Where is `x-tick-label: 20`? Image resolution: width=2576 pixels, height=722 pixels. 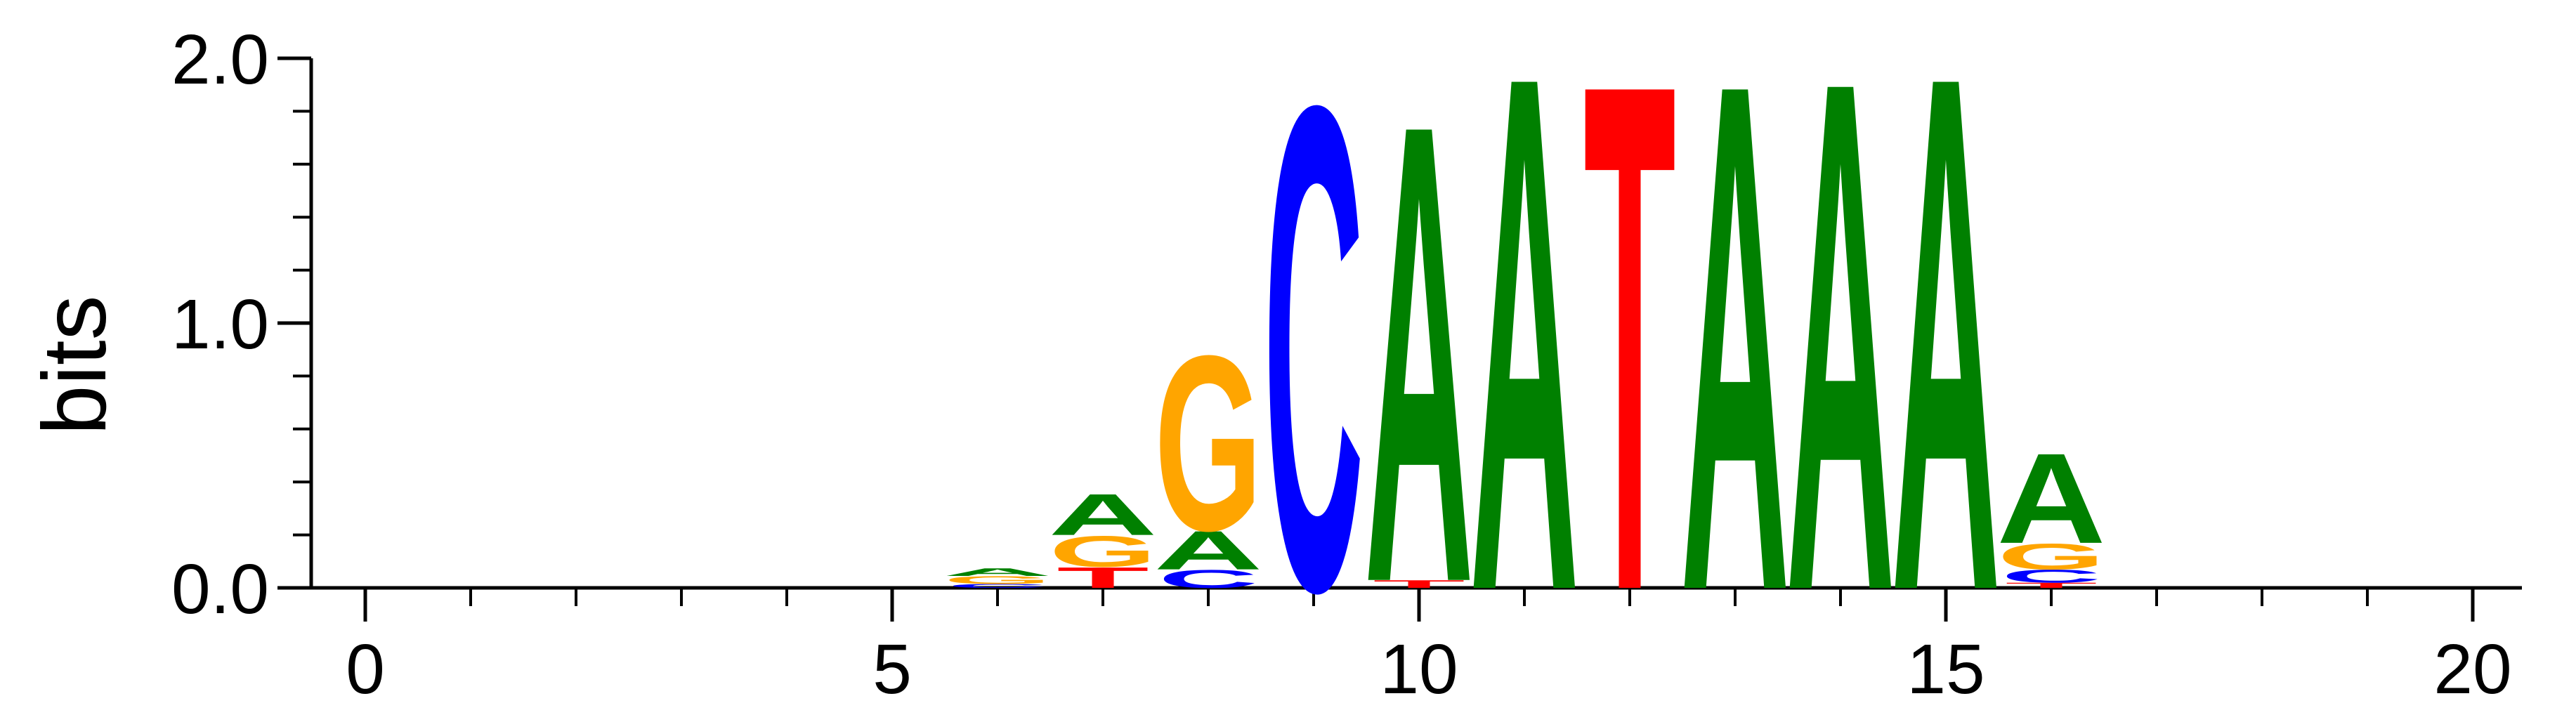
x-tick-label: 20 is located at coordinates (2472, 669).